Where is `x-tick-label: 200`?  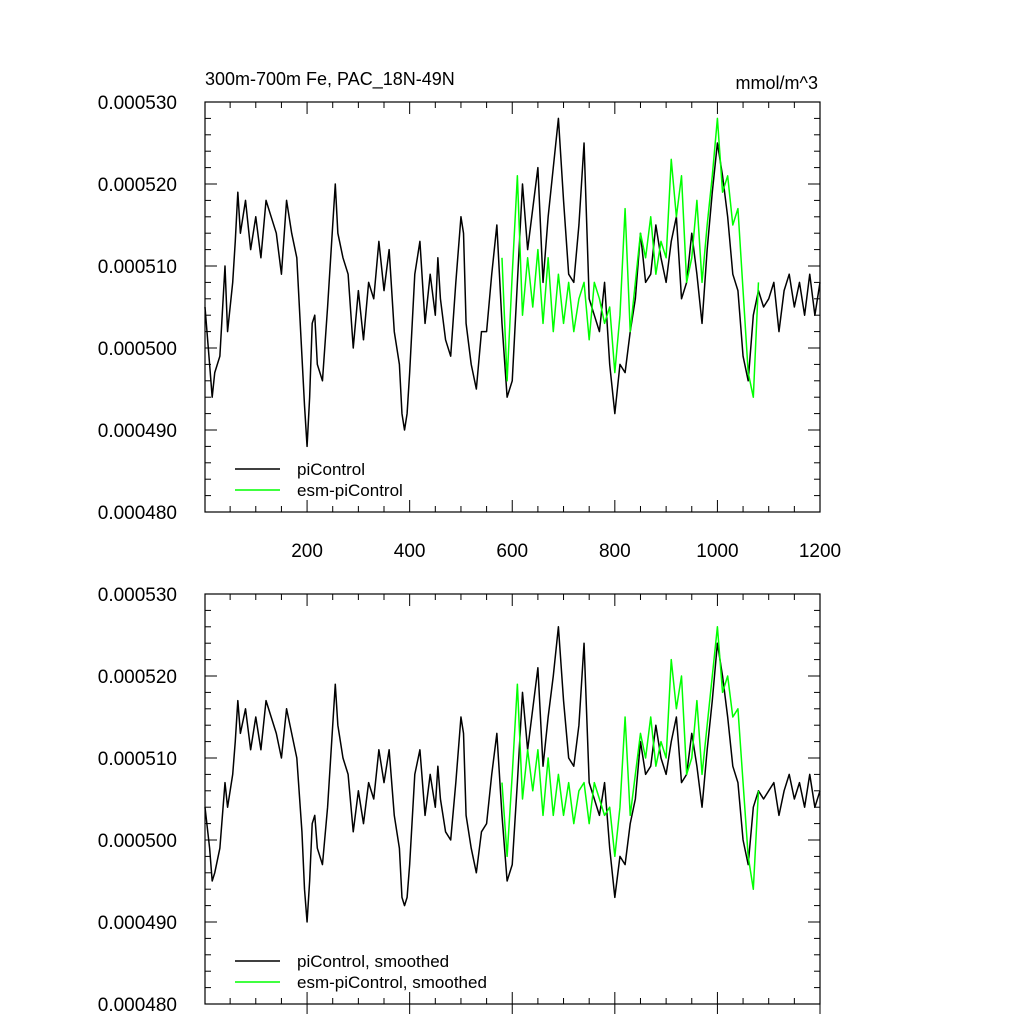
x-tick-label: 200 is located at coordinates (307, 551).